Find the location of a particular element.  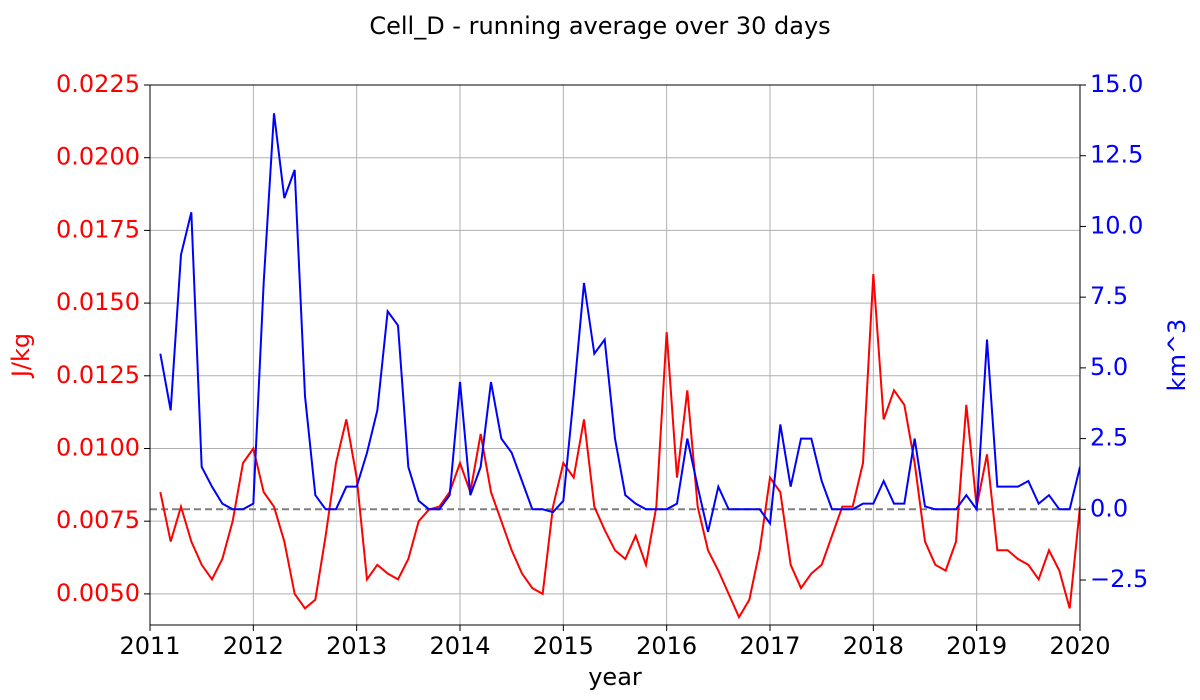

x-tick-label: 2013 is located at coordinates (356, 646).